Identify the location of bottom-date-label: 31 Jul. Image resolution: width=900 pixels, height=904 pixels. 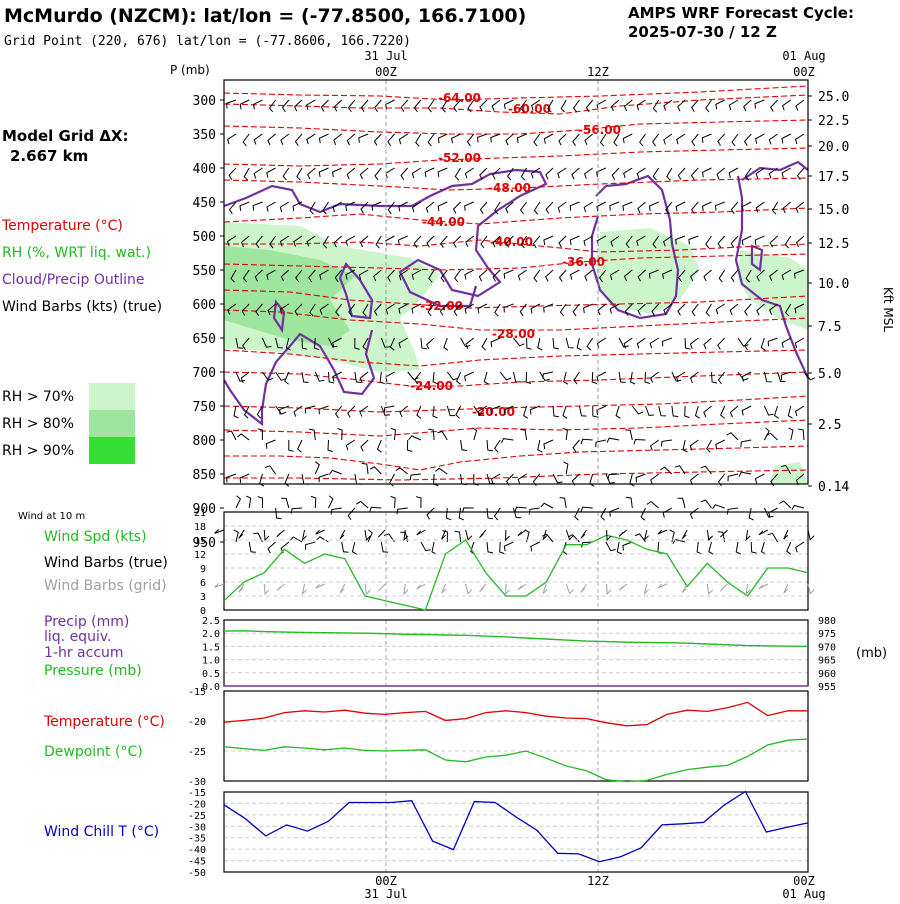
(385, 893).